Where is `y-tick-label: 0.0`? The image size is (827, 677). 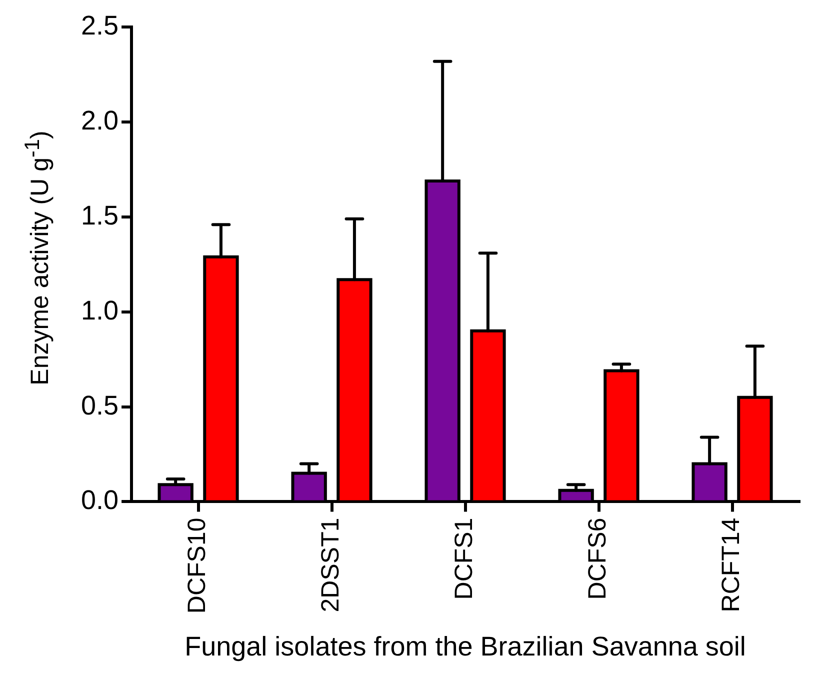
y-tick-label: 0.0 is located at coordinates (99, 500).